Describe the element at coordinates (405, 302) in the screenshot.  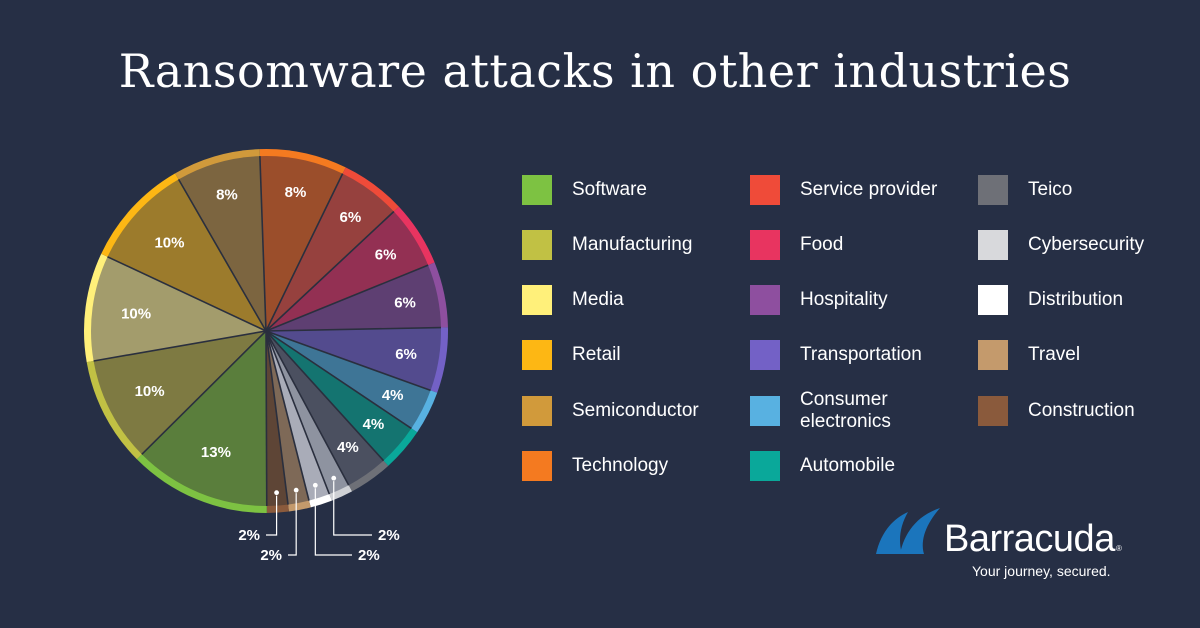
I see `slice-label-hospitality: 6%` at that location.